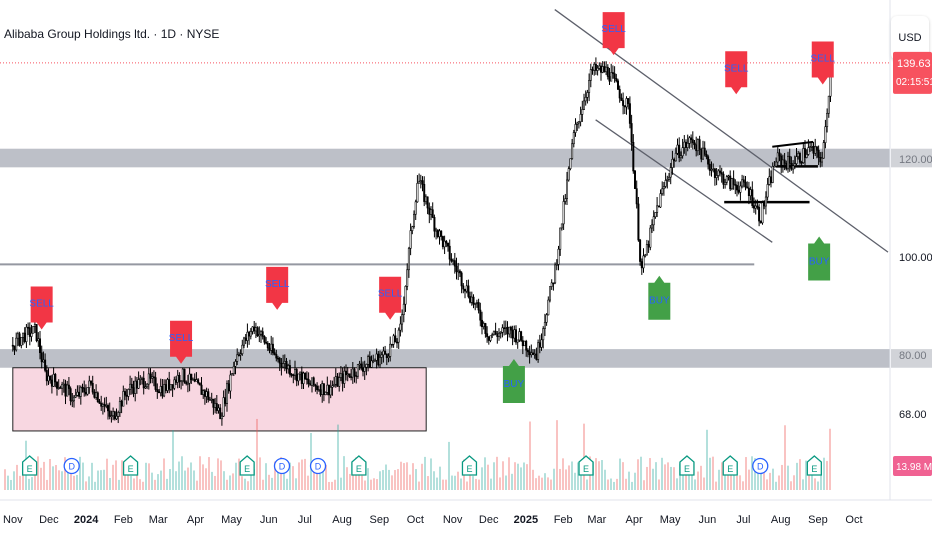 This screenshot has width=932, height=550. I want to click on currency-button: USD, so click(910, 38).